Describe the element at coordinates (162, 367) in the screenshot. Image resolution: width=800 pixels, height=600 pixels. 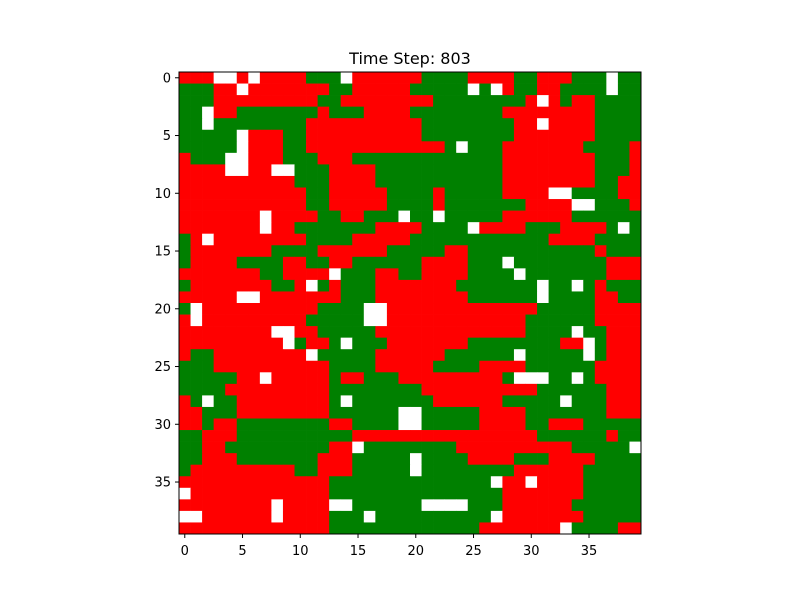
I see `y-tick-label: 25` at that location.